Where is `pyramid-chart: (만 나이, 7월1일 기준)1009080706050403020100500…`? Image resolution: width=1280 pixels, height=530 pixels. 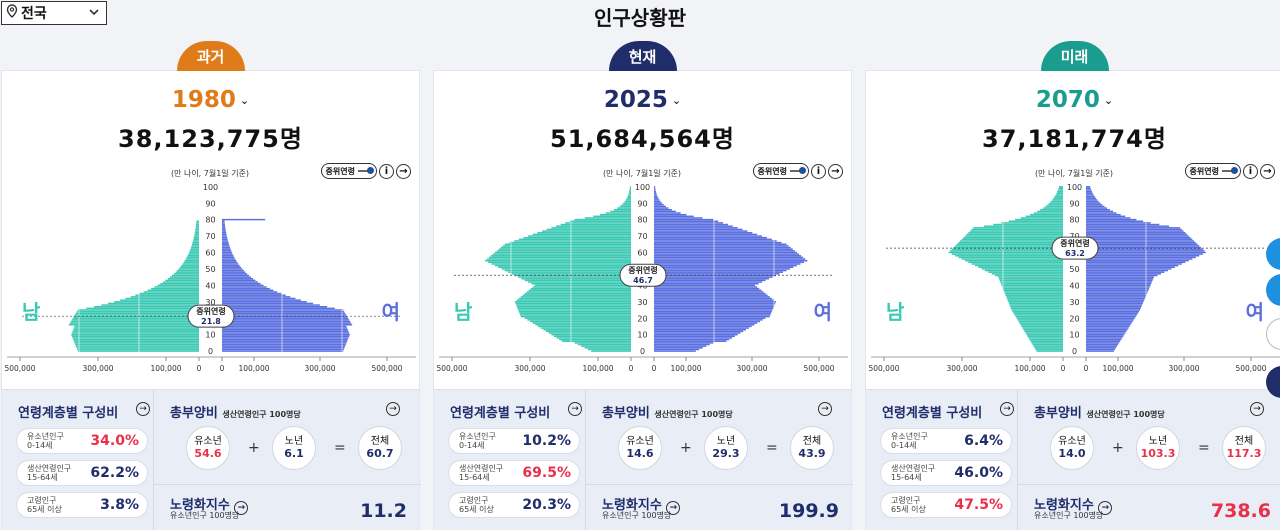
pyramid-chart: (만 나이, 7월1일 기준)1009080706050403020100500… is located at coordinates (642, 270).